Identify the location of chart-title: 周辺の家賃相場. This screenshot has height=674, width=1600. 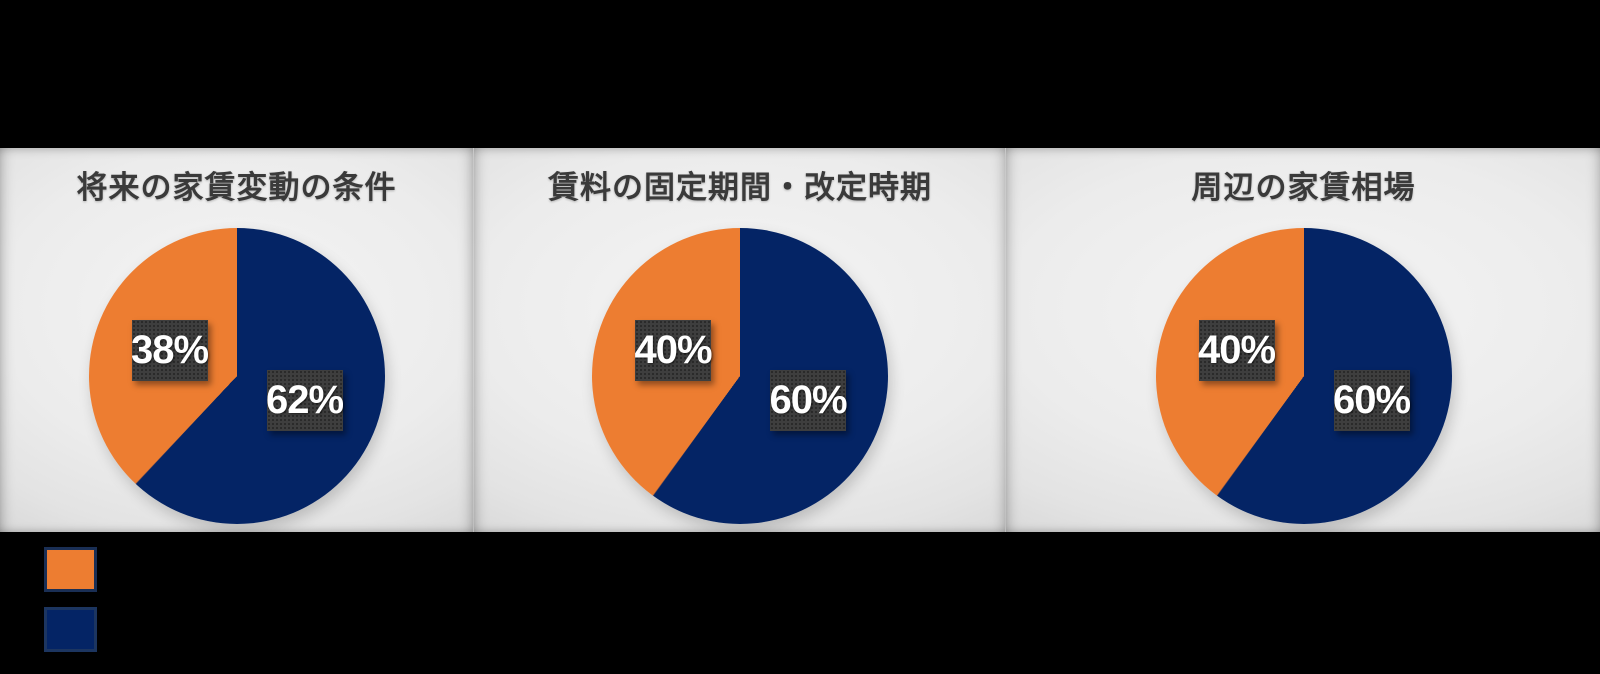
(1303, 187).